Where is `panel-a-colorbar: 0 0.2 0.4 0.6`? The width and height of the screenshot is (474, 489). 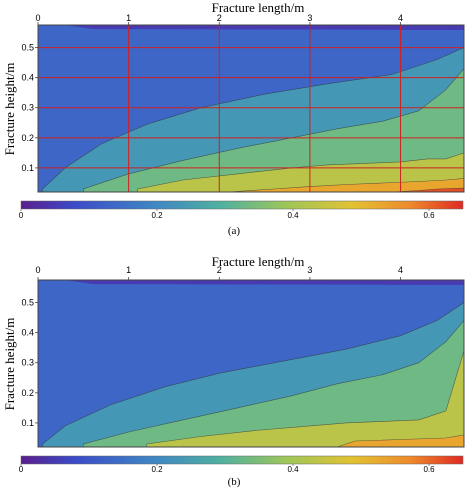
panel-a-colorbar: 0 0.2 0.4 0.6 is located at coordinates (241, 210).